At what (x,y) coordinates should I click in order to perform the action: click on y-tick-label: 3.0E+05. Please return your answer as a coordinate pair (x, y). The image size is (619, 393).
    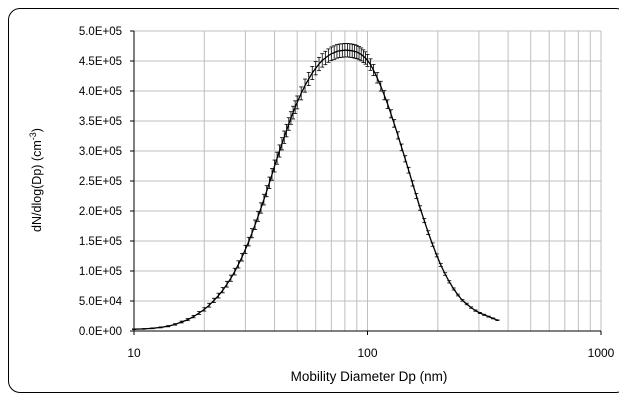
    Looking at the image, I should click on (100, 152).